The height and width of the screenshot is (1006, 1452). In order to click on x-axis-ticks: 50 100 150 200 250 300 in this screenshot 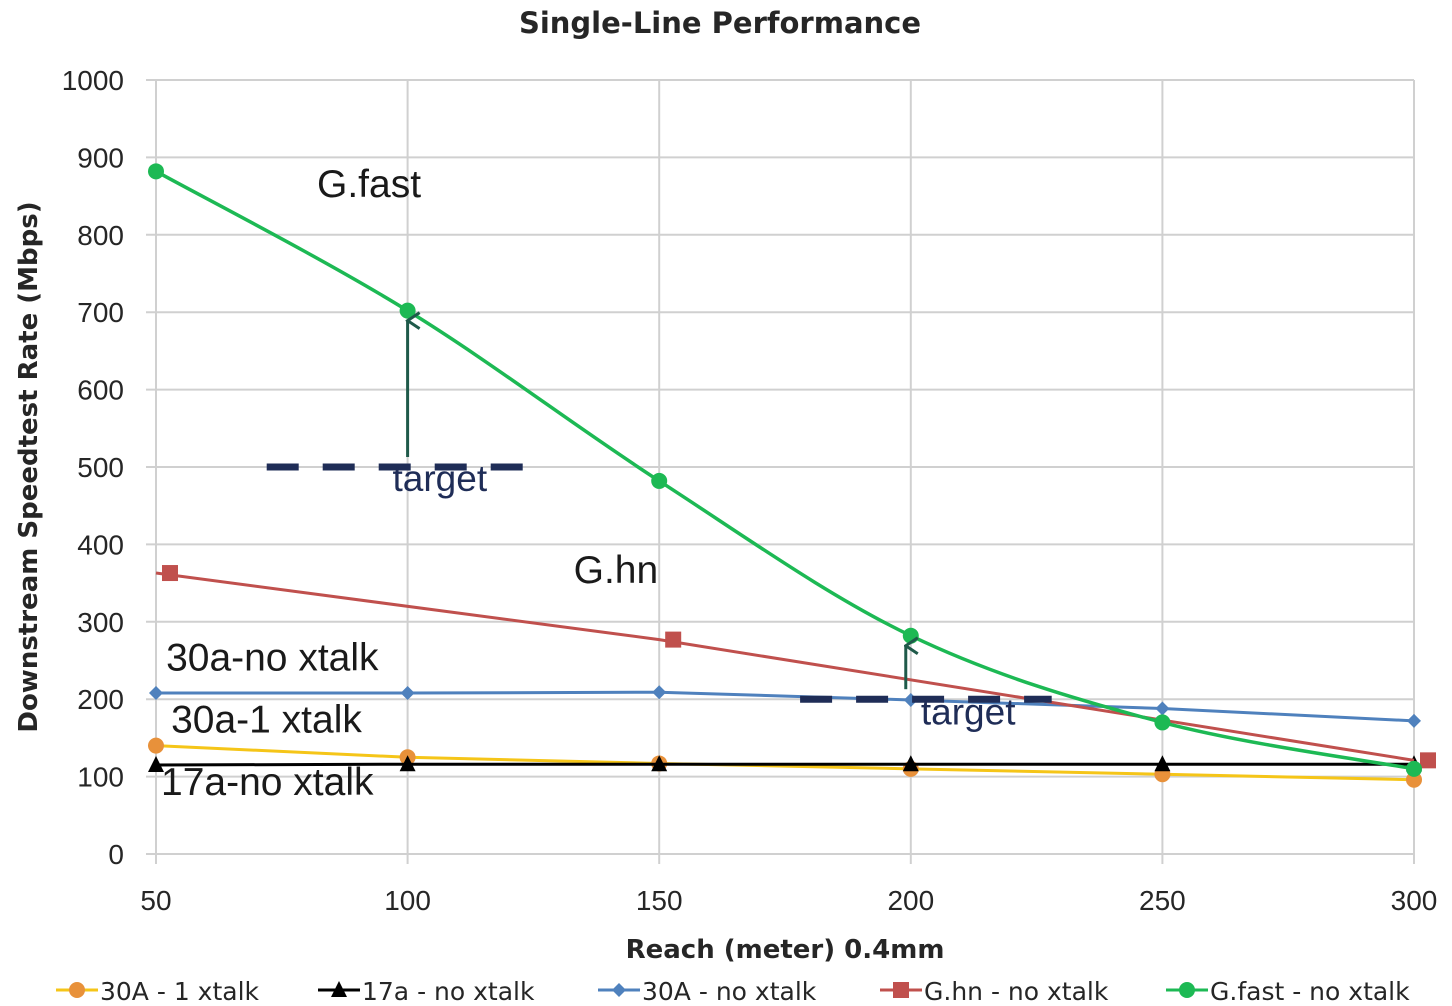, I will do `click(788, 900)`.